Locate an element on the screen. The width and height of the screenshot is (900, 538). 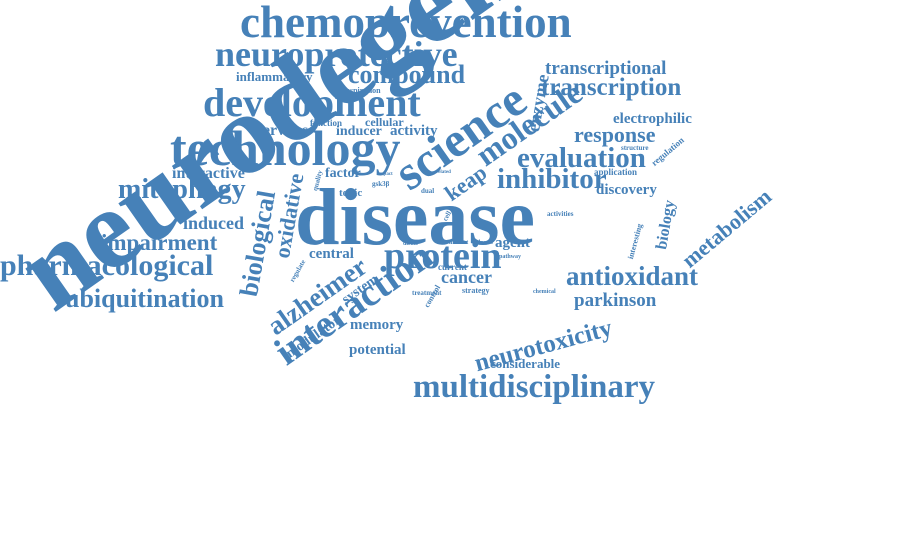
word-application: application is located at coordinates (616, 172).